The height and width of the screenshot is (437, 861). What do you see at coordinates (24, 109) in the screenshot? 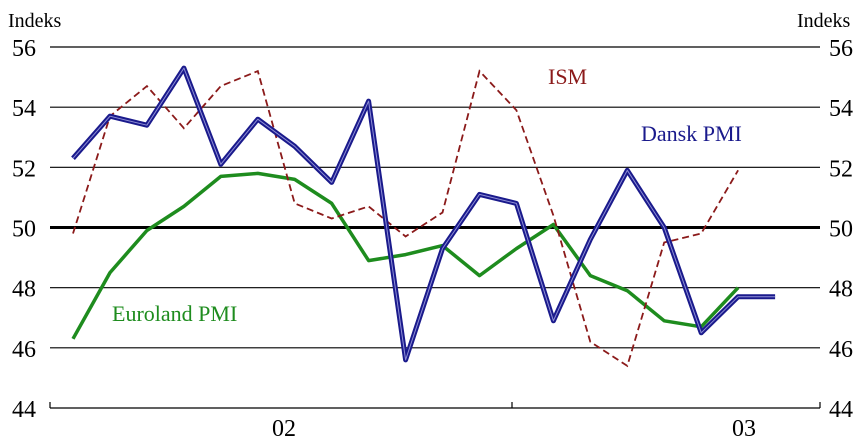
I see `y-tick-label-left: 54` at bounding box center [24, 109].